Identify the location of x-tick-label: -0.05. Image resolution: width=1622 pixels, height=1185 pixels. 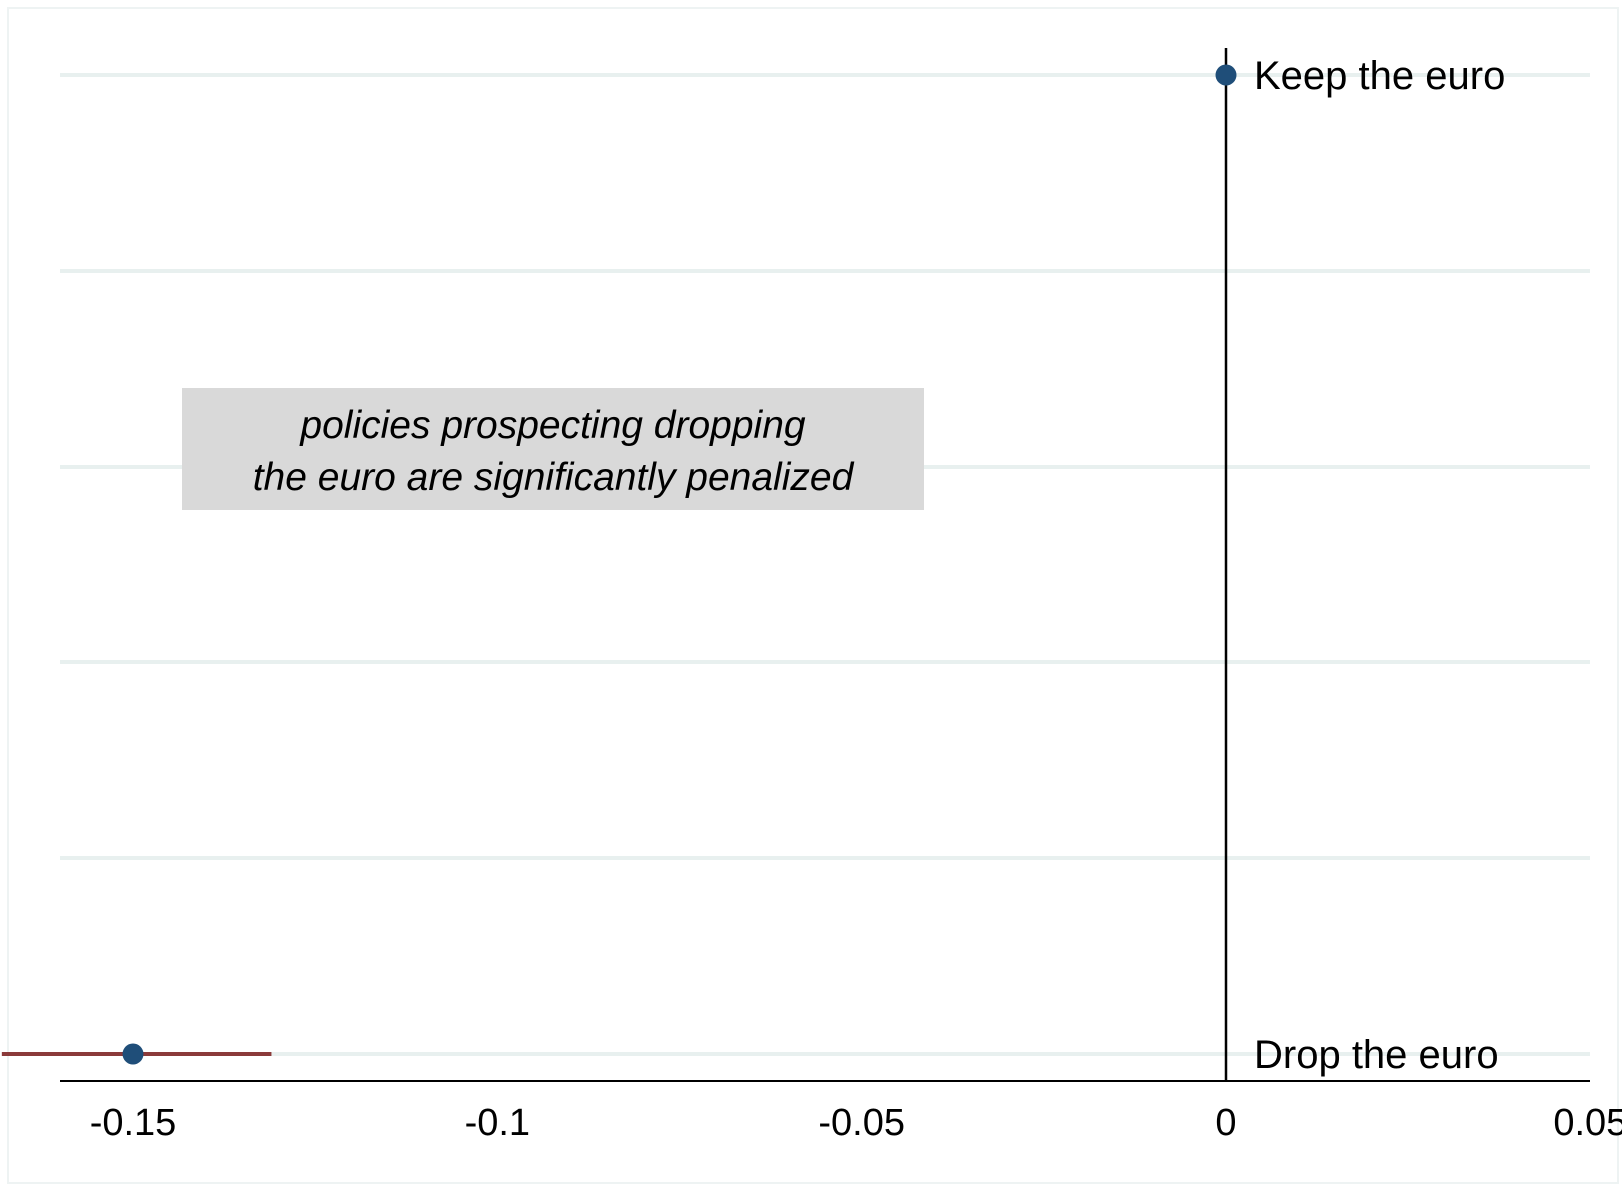
(861, 1123).